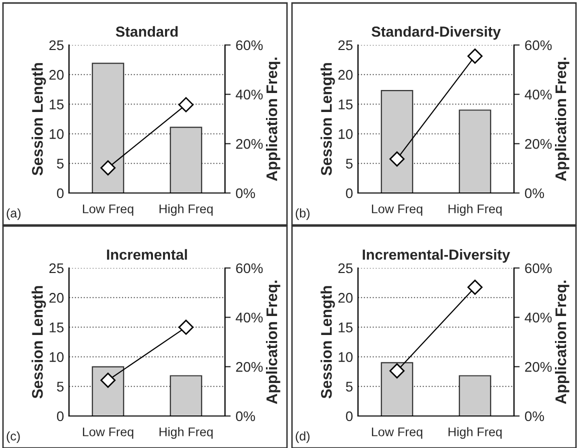 This screenshot has width=579, height=448. What do you see at coordinates (436, 256) in the screenshot?
I see `chart-title: Incremental-Diversity` at bounding box center [436, 256].